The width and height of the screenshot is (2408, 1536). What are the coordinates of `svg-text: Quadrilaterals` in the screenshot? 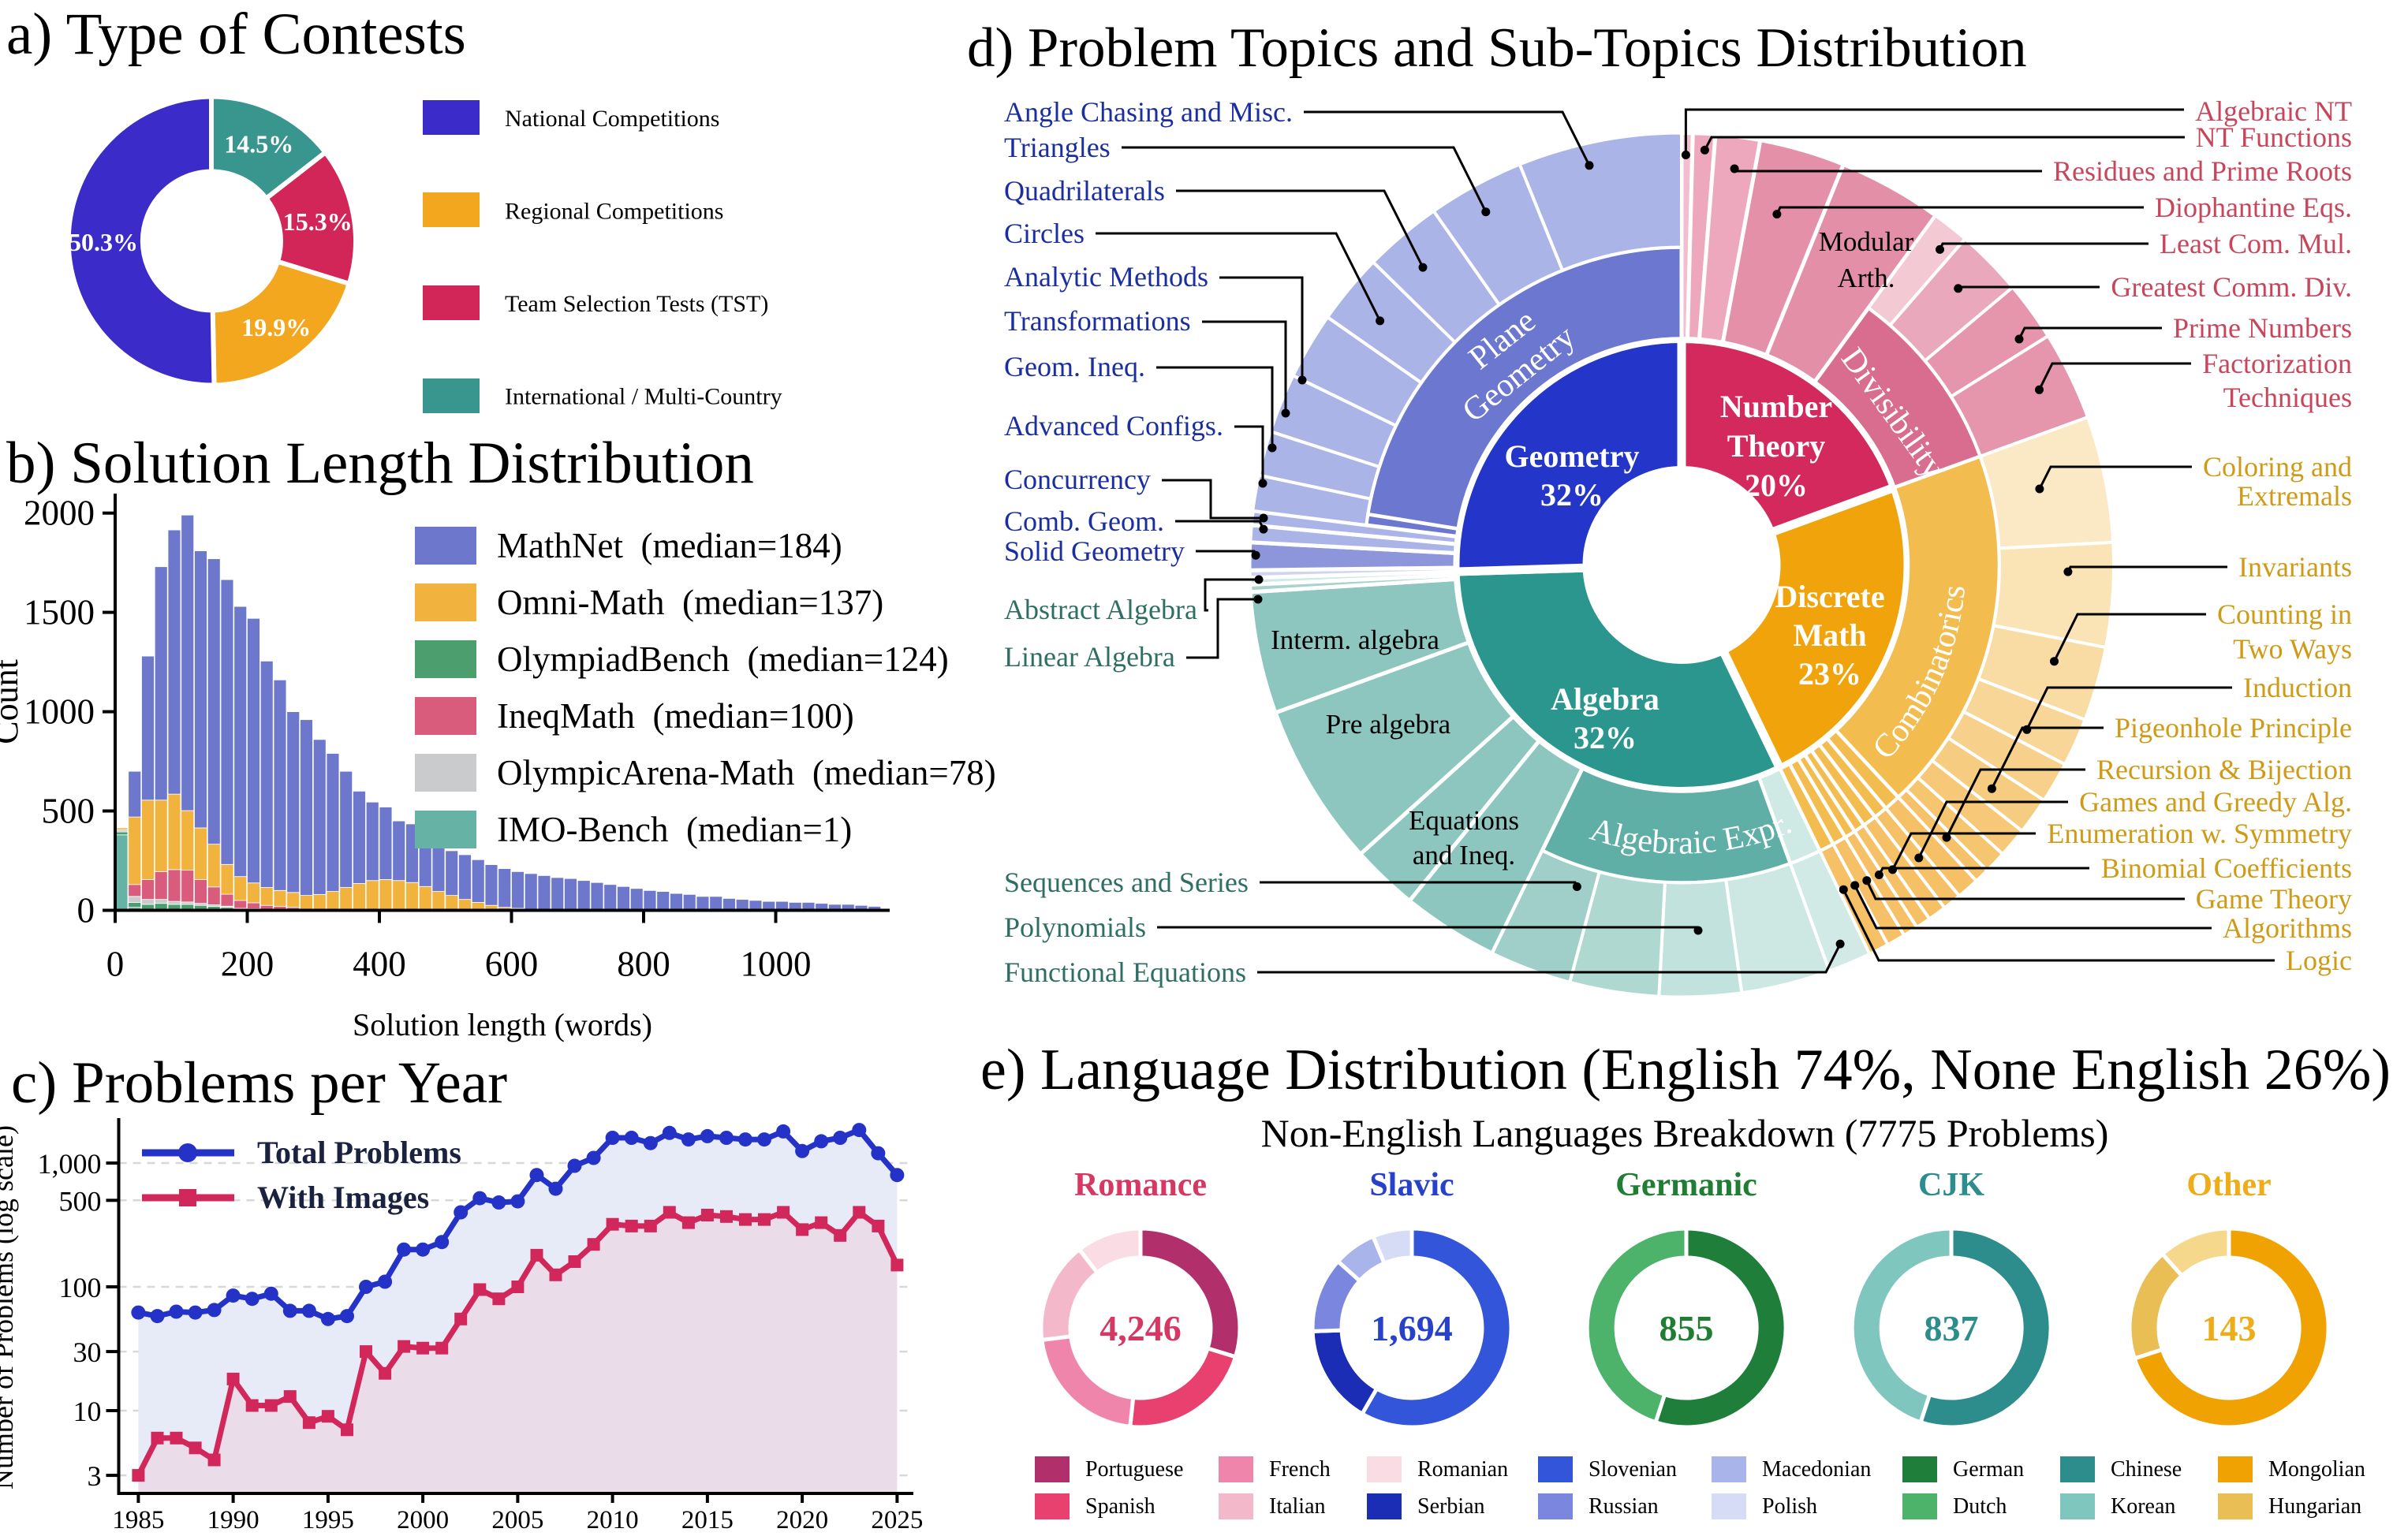 It's located at (1084, 191).